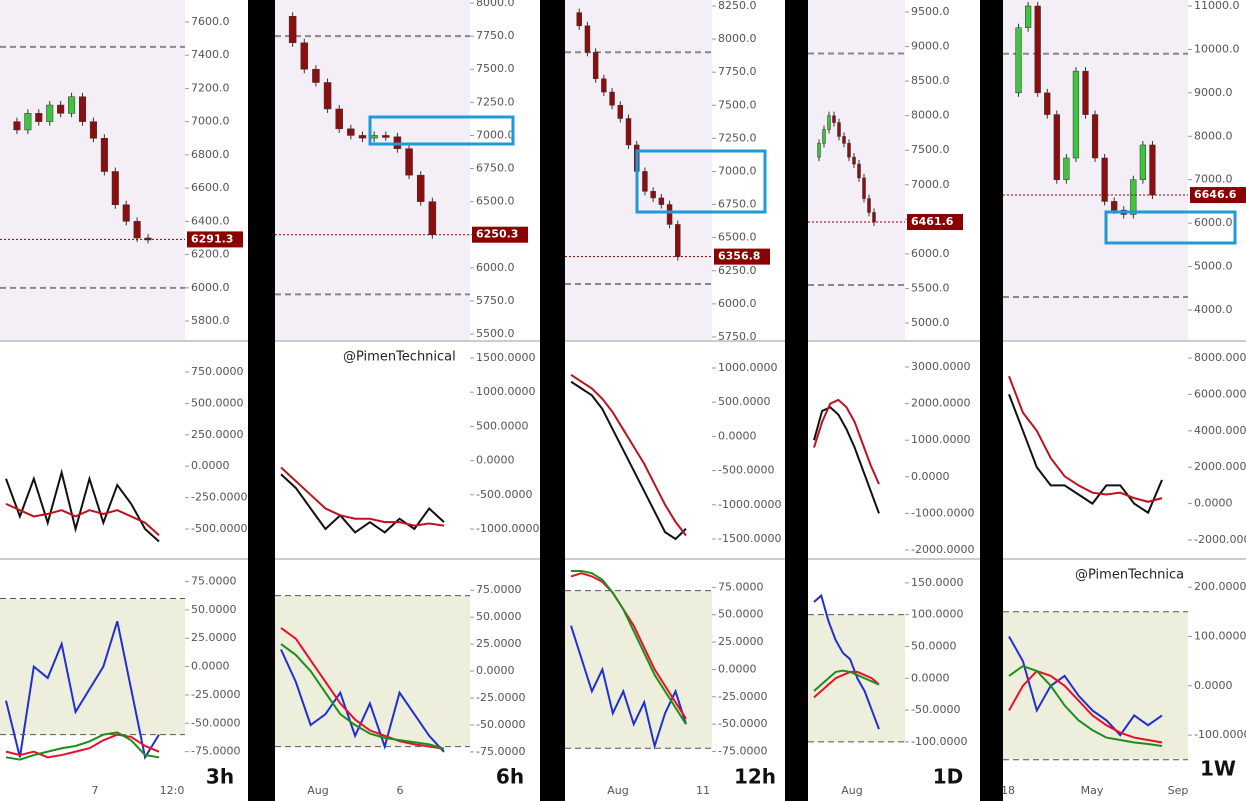 The height and width of the screenshot is (801, 1246). Describe the element at coordinates (219, 497) in the screenshot. I see `y-tick-label: -250.0000` at that location.